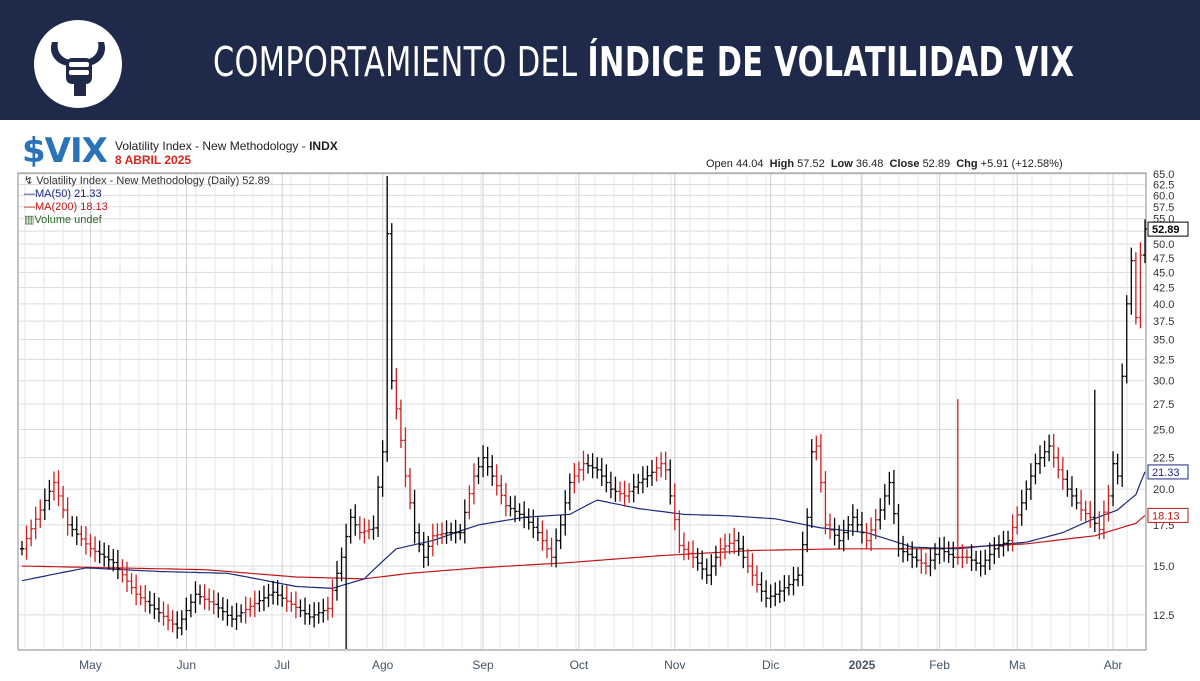  What do you see at coordinates (1168, 229) in the screenshot?
I see `last-close-tag-box` at bounding box center [1168, 229].